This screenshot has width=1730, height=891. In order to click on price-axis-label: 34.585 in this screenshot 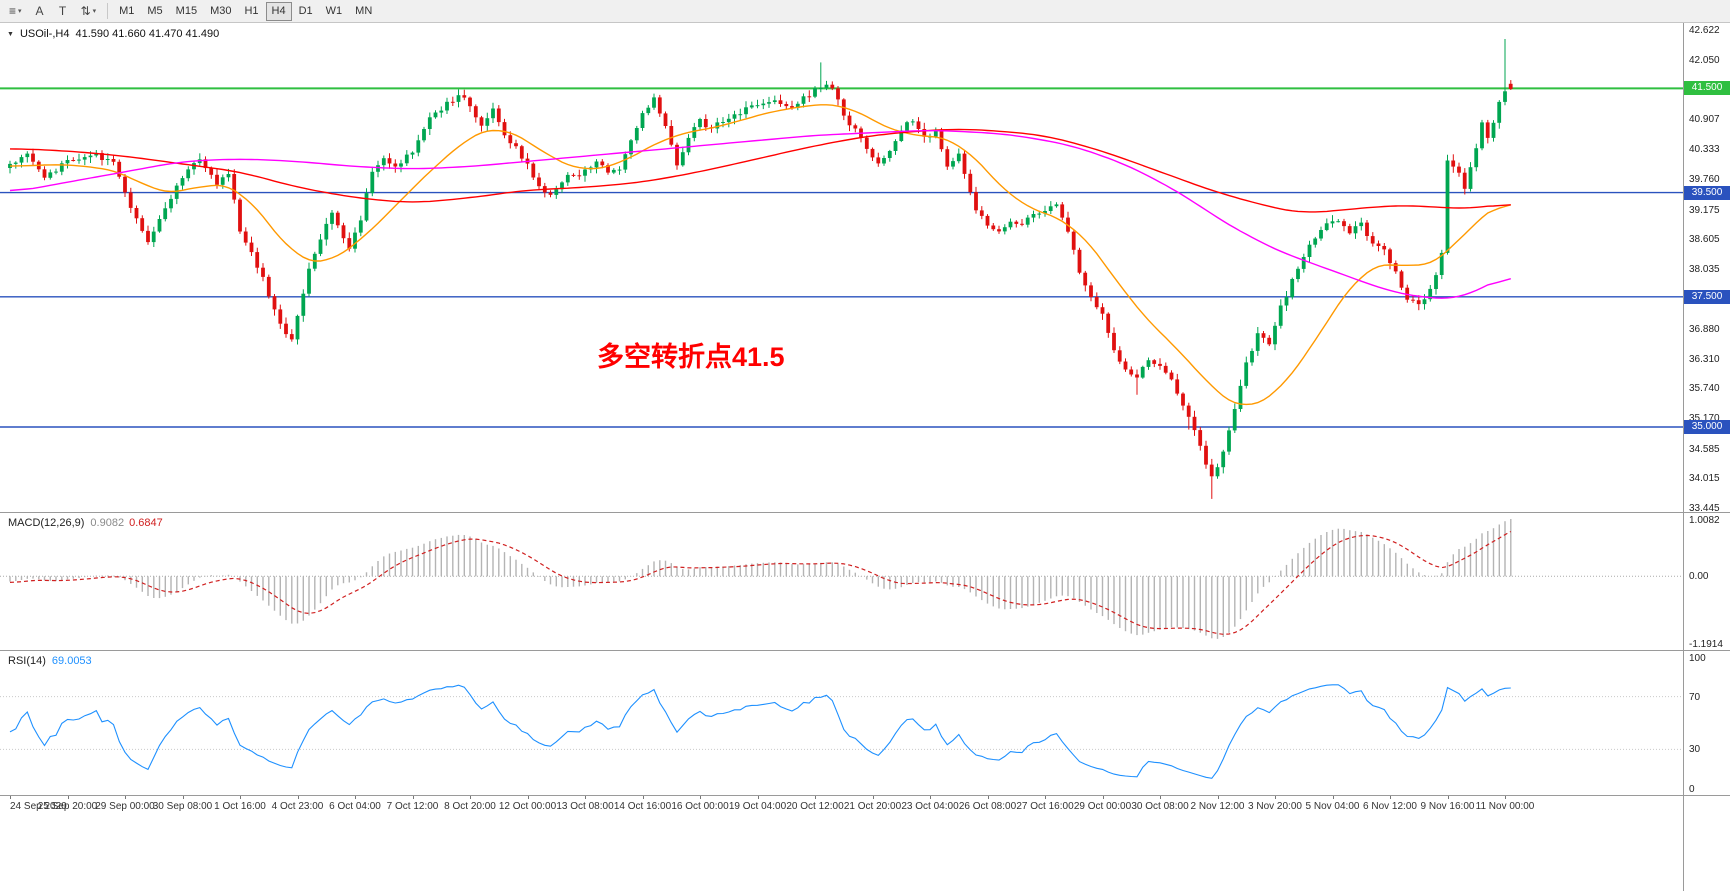, I will do `click(1704, 449)`.